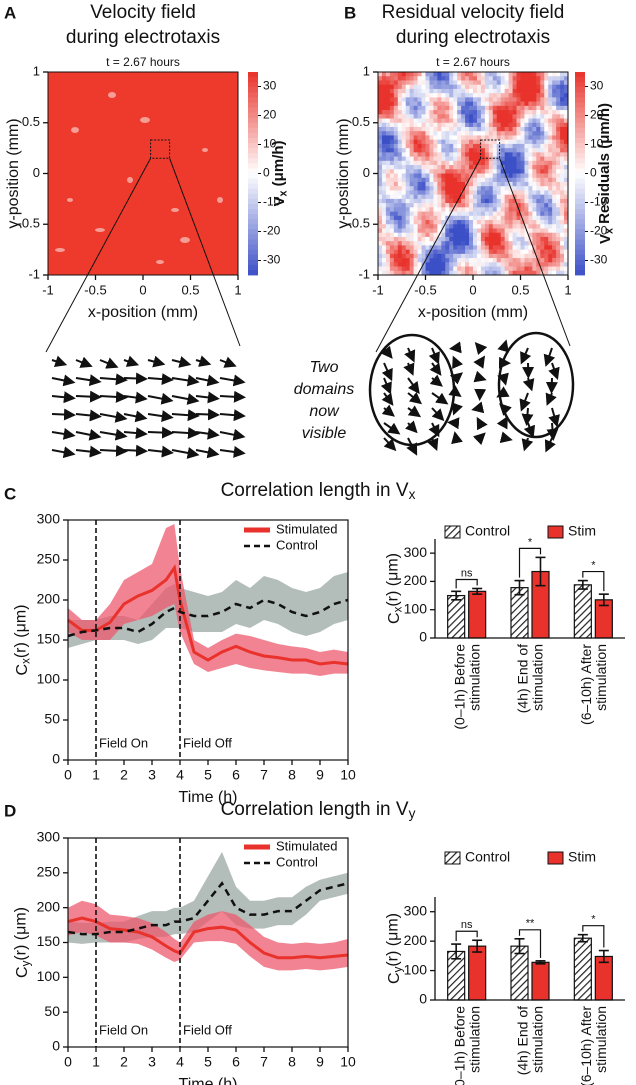 This screenshot has width=636, height=1085. Describe the element at coordinates (609, 231) in the screenshot. I see `text-part: x` at that location.